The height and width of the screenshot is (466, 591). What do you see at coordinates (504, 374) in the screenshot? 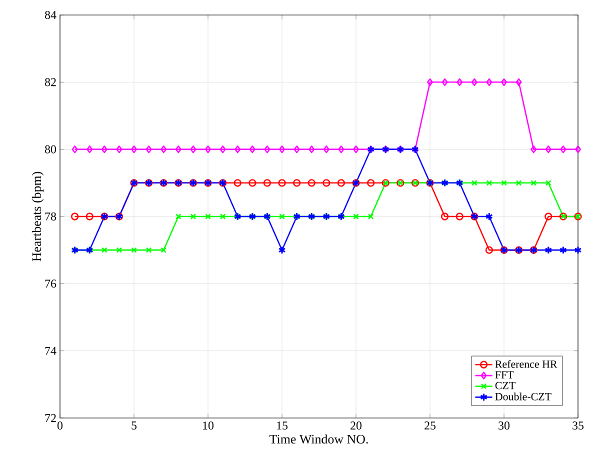
I see `legend-label: FFT` at bounding box center [504, 374].